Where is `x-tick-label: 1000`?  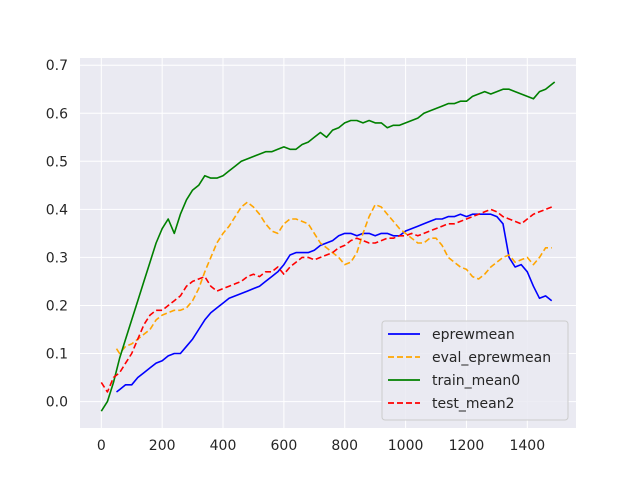 x-tick-label: 1000 is located at coordinates (406, 446).